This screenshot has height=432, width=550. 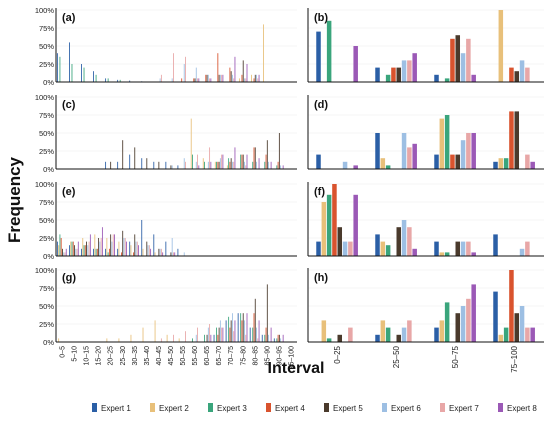 I want to click on x-tick-label: 50–75, so click(x=455, y=356).